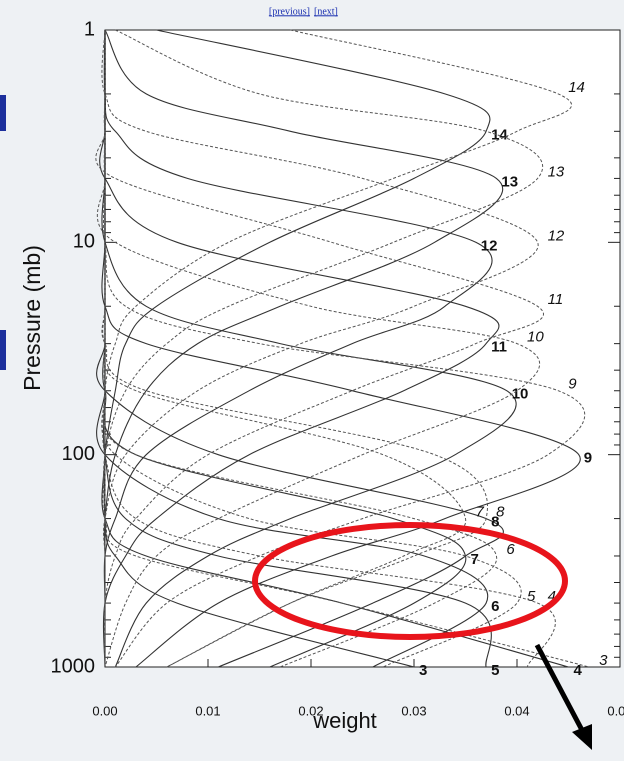 This screenshot has height=761, width=624. Describe the element at coordinates (576, 87) in the screenshot. I see `dashed-curve-label: 14` at that location.